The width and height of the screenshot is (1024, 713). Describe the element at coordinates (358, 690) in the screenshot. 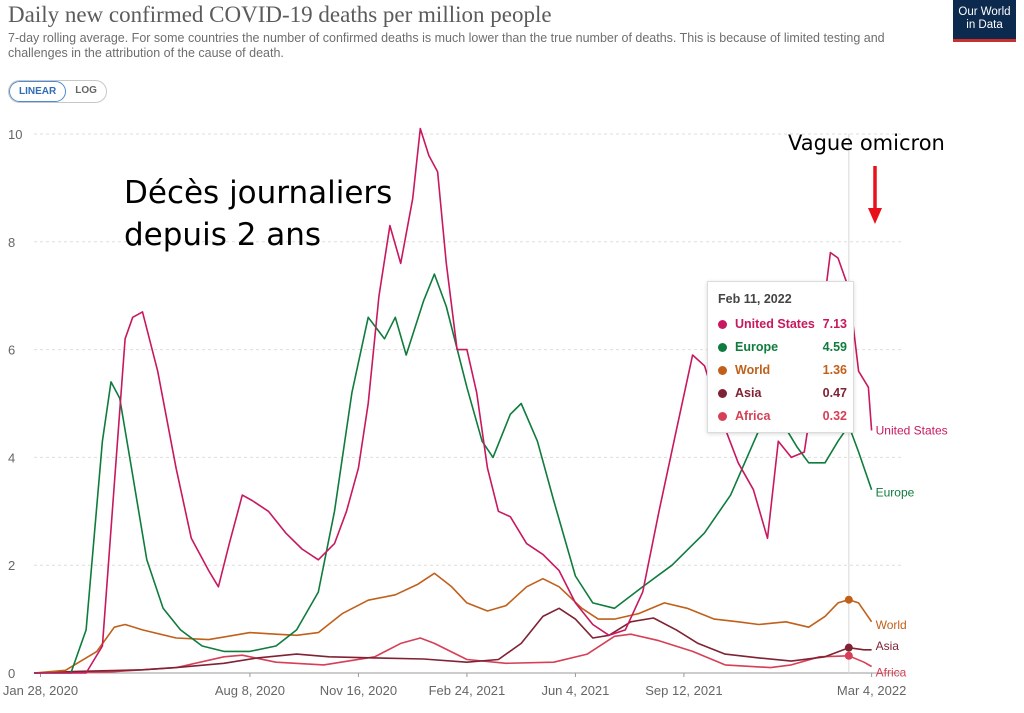

I see `x-tick-label: Nov 16, 2020` at that location.